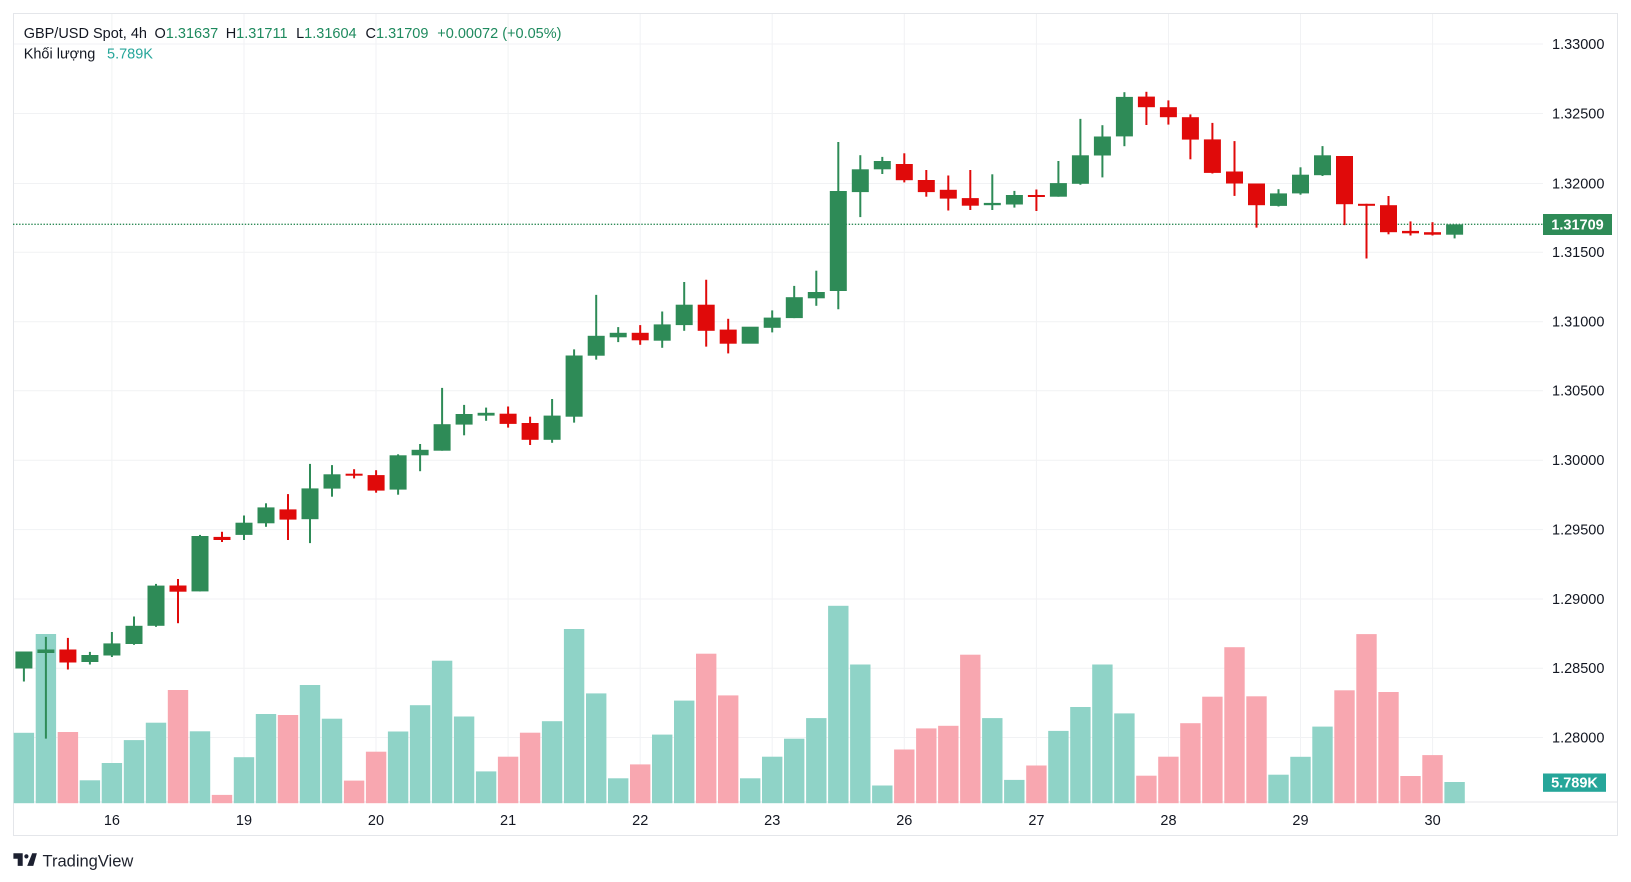 This screenshot has height=882, width=1631. I want to click on svg-text: 1.29000, so click(1578, 600).